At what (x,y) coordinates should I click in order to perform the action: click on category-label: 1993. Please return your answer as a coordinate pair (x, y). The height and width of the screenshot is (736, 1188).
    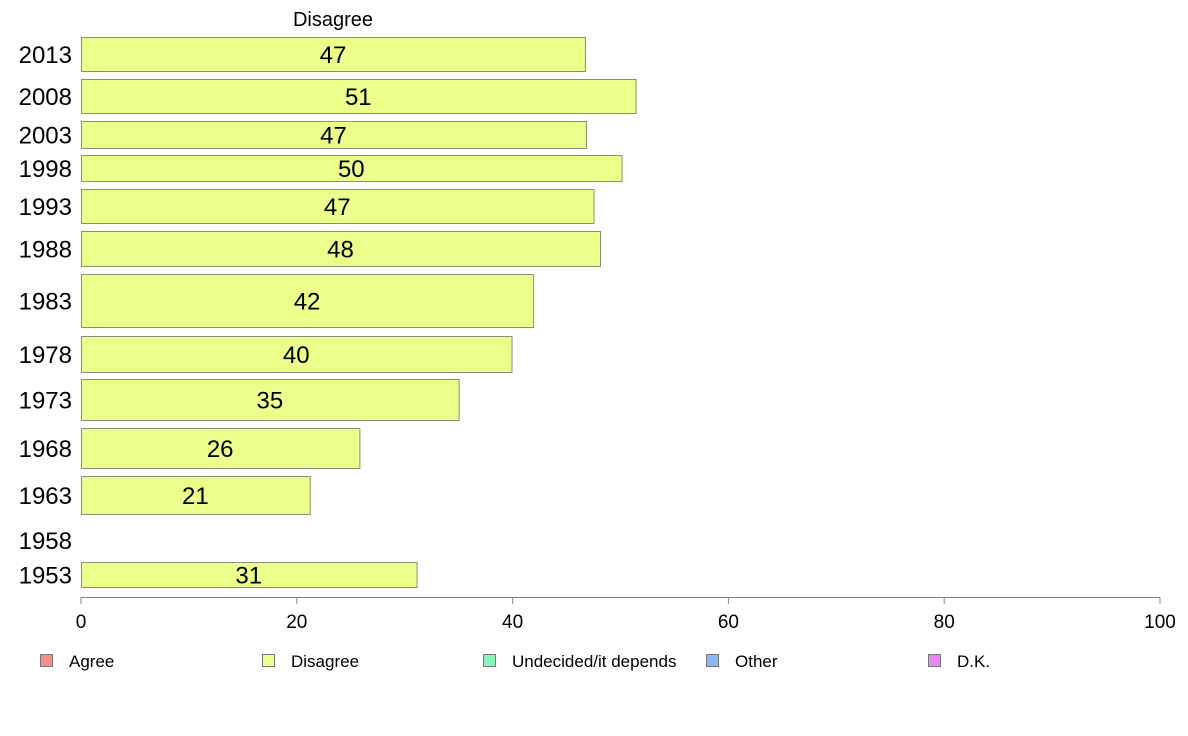
    Looking at the image, I should click on (45, 207).